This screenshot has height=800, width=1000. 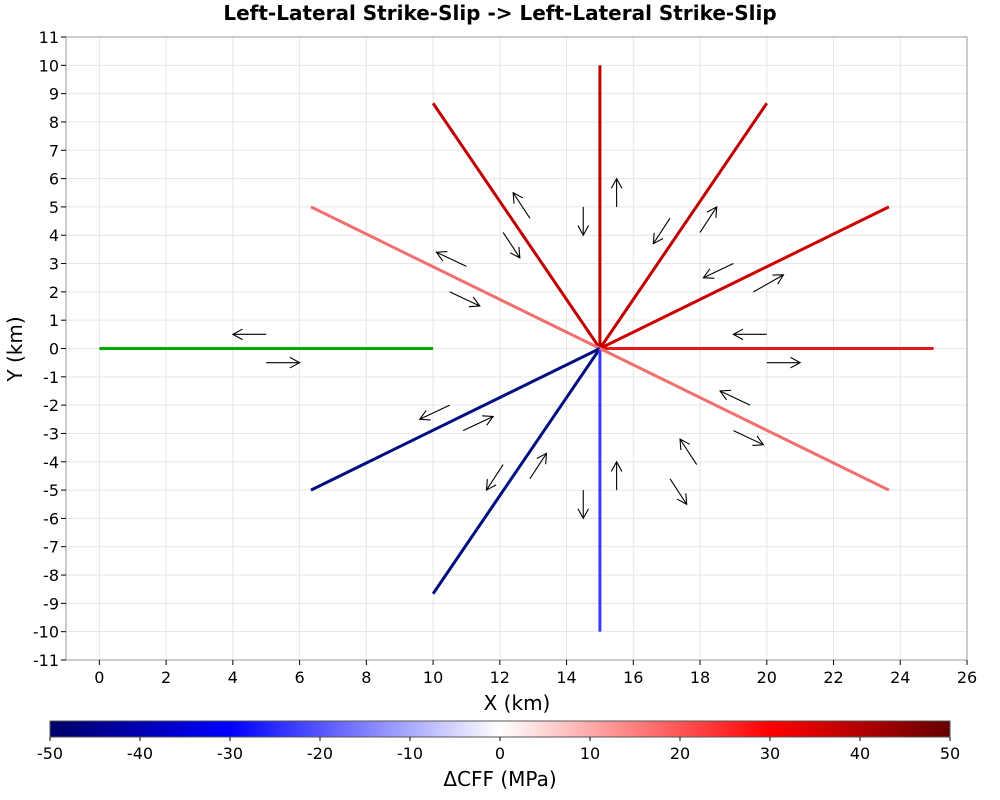 I want to click on x-tick-label: 18, so click(x=700, y=677).